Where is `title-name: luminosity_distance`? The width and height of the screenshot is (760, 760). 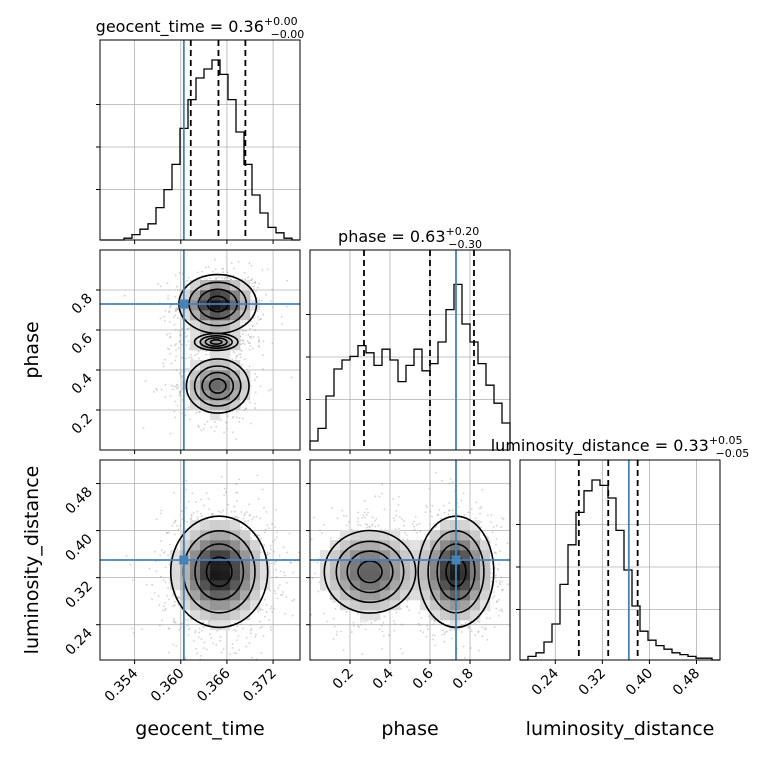 title-name: luminosity_distance is located at coordinates (570, 446).